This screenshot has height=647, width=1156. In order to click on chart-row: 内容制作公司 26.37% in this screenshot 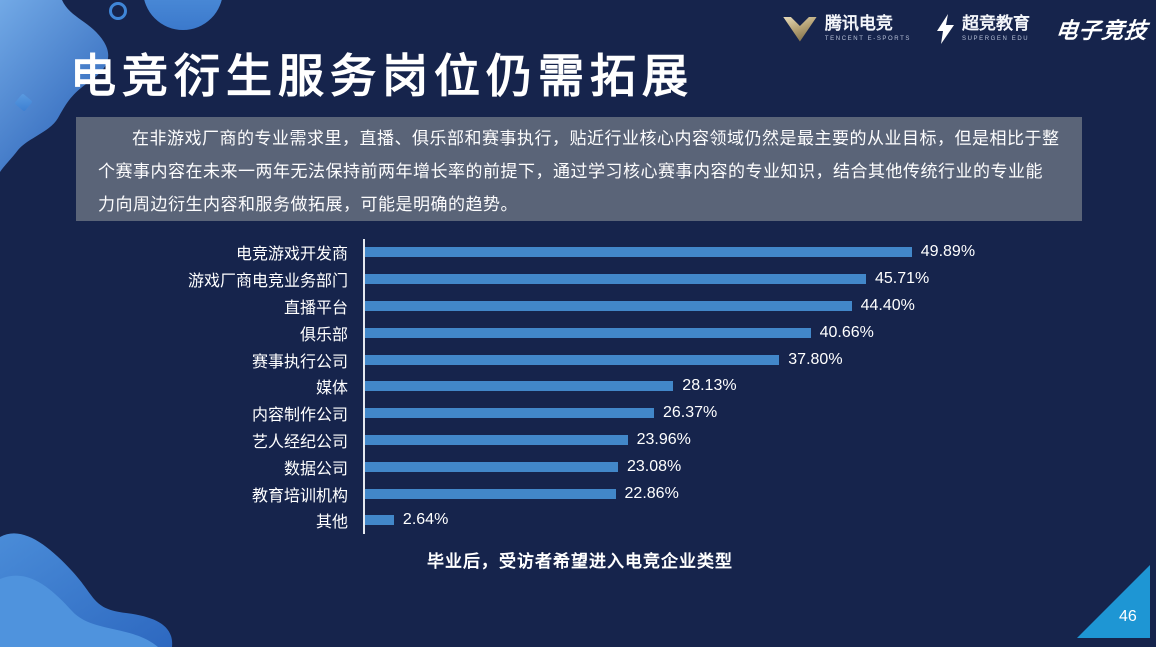, I will do `click(580, 413)`.